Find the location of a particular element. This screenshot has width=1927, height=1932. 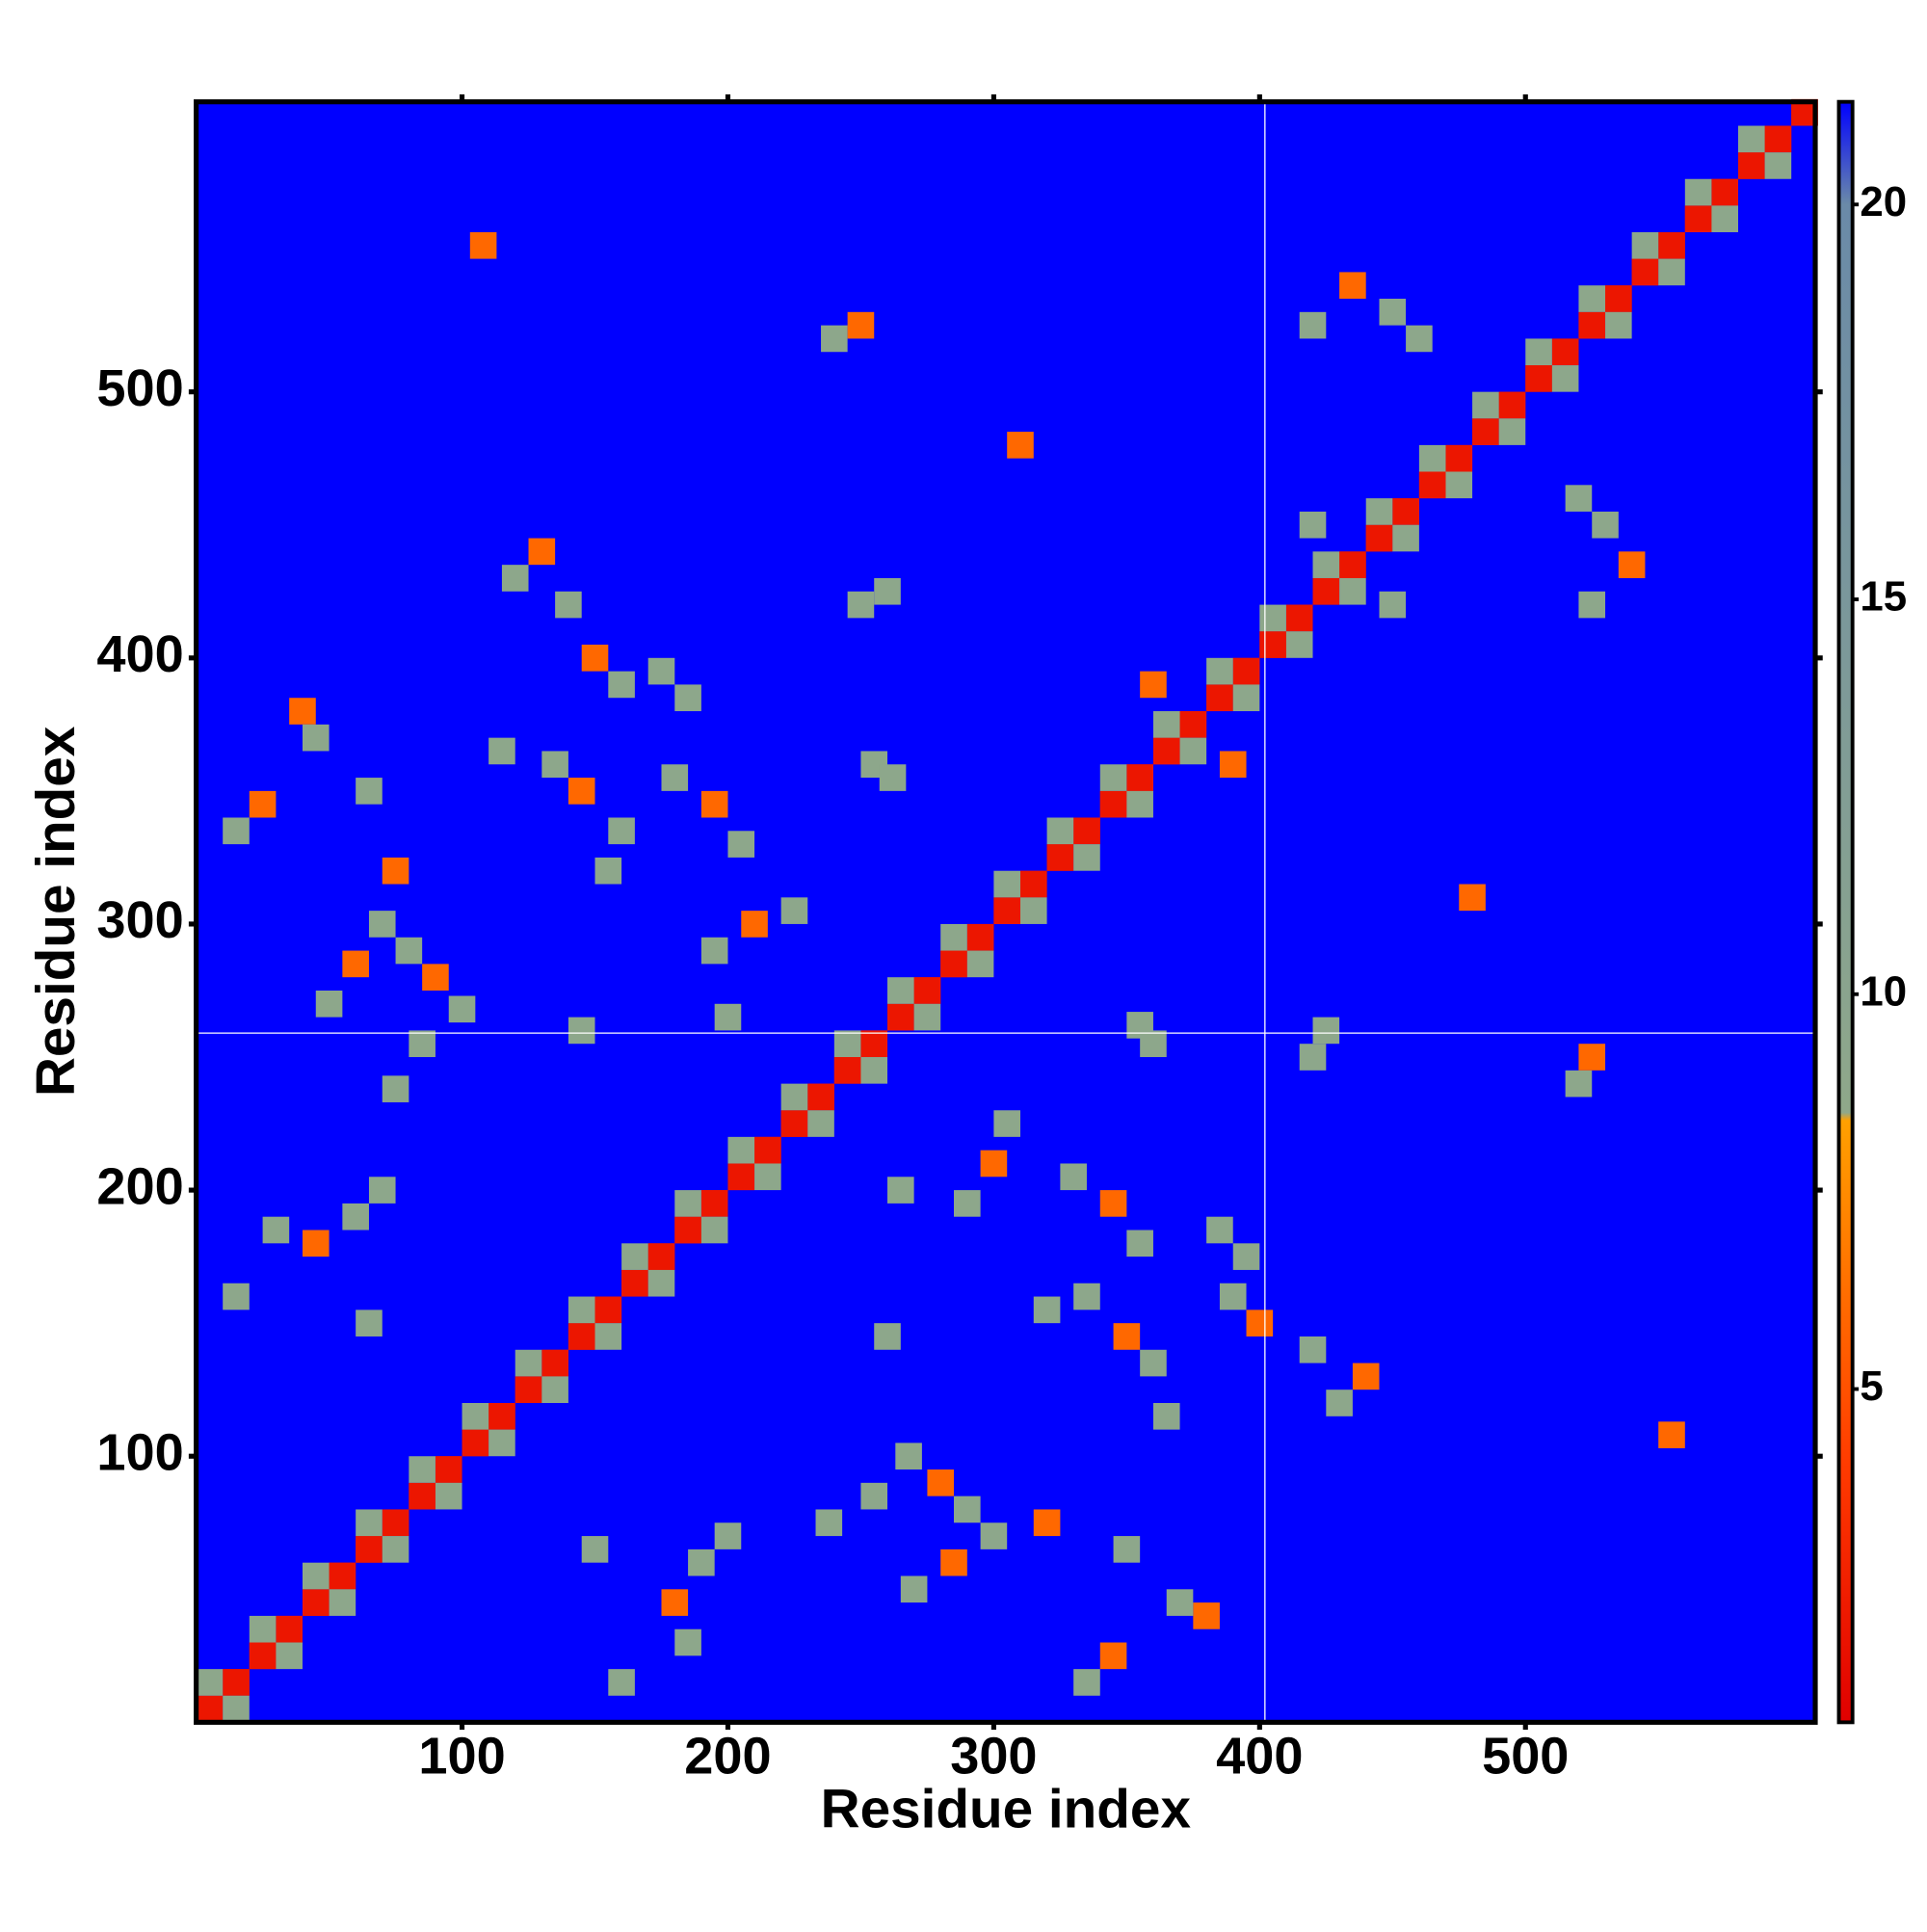

colorbar-tick-label: 20 is located at coordinates (1883, 201).